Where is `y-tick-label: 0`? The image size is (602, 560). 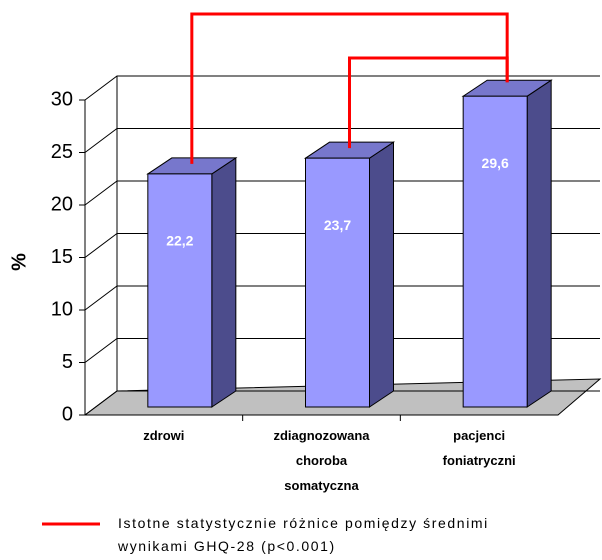
y-tick-label: 0 is located at coordinates (67, 414).